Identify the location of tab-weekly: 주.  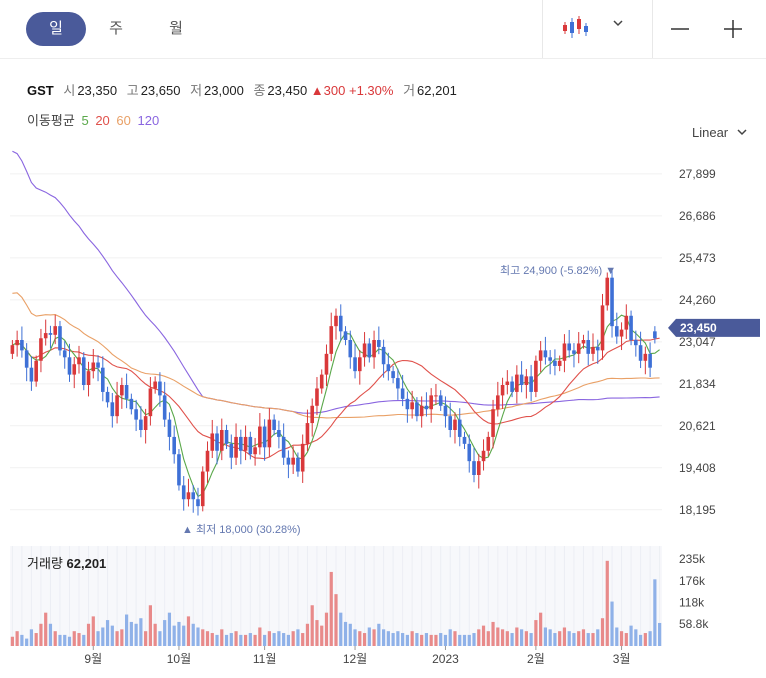
(116, 28).